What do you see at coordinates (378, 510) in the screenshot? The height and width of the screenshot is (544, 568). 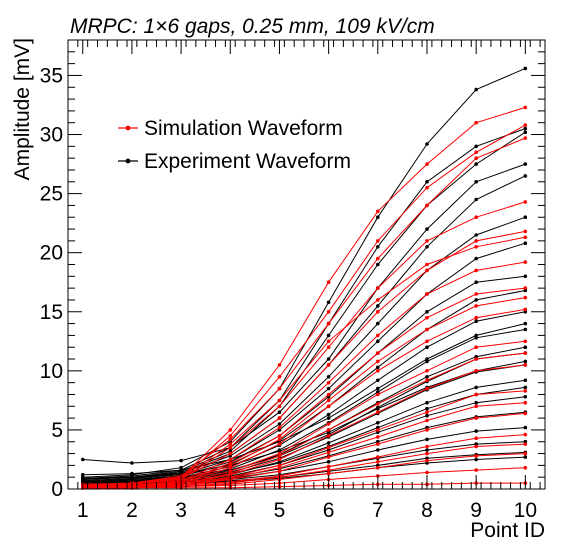 I see `x-tick-label-7: 7` at bounding box center [378, 510].